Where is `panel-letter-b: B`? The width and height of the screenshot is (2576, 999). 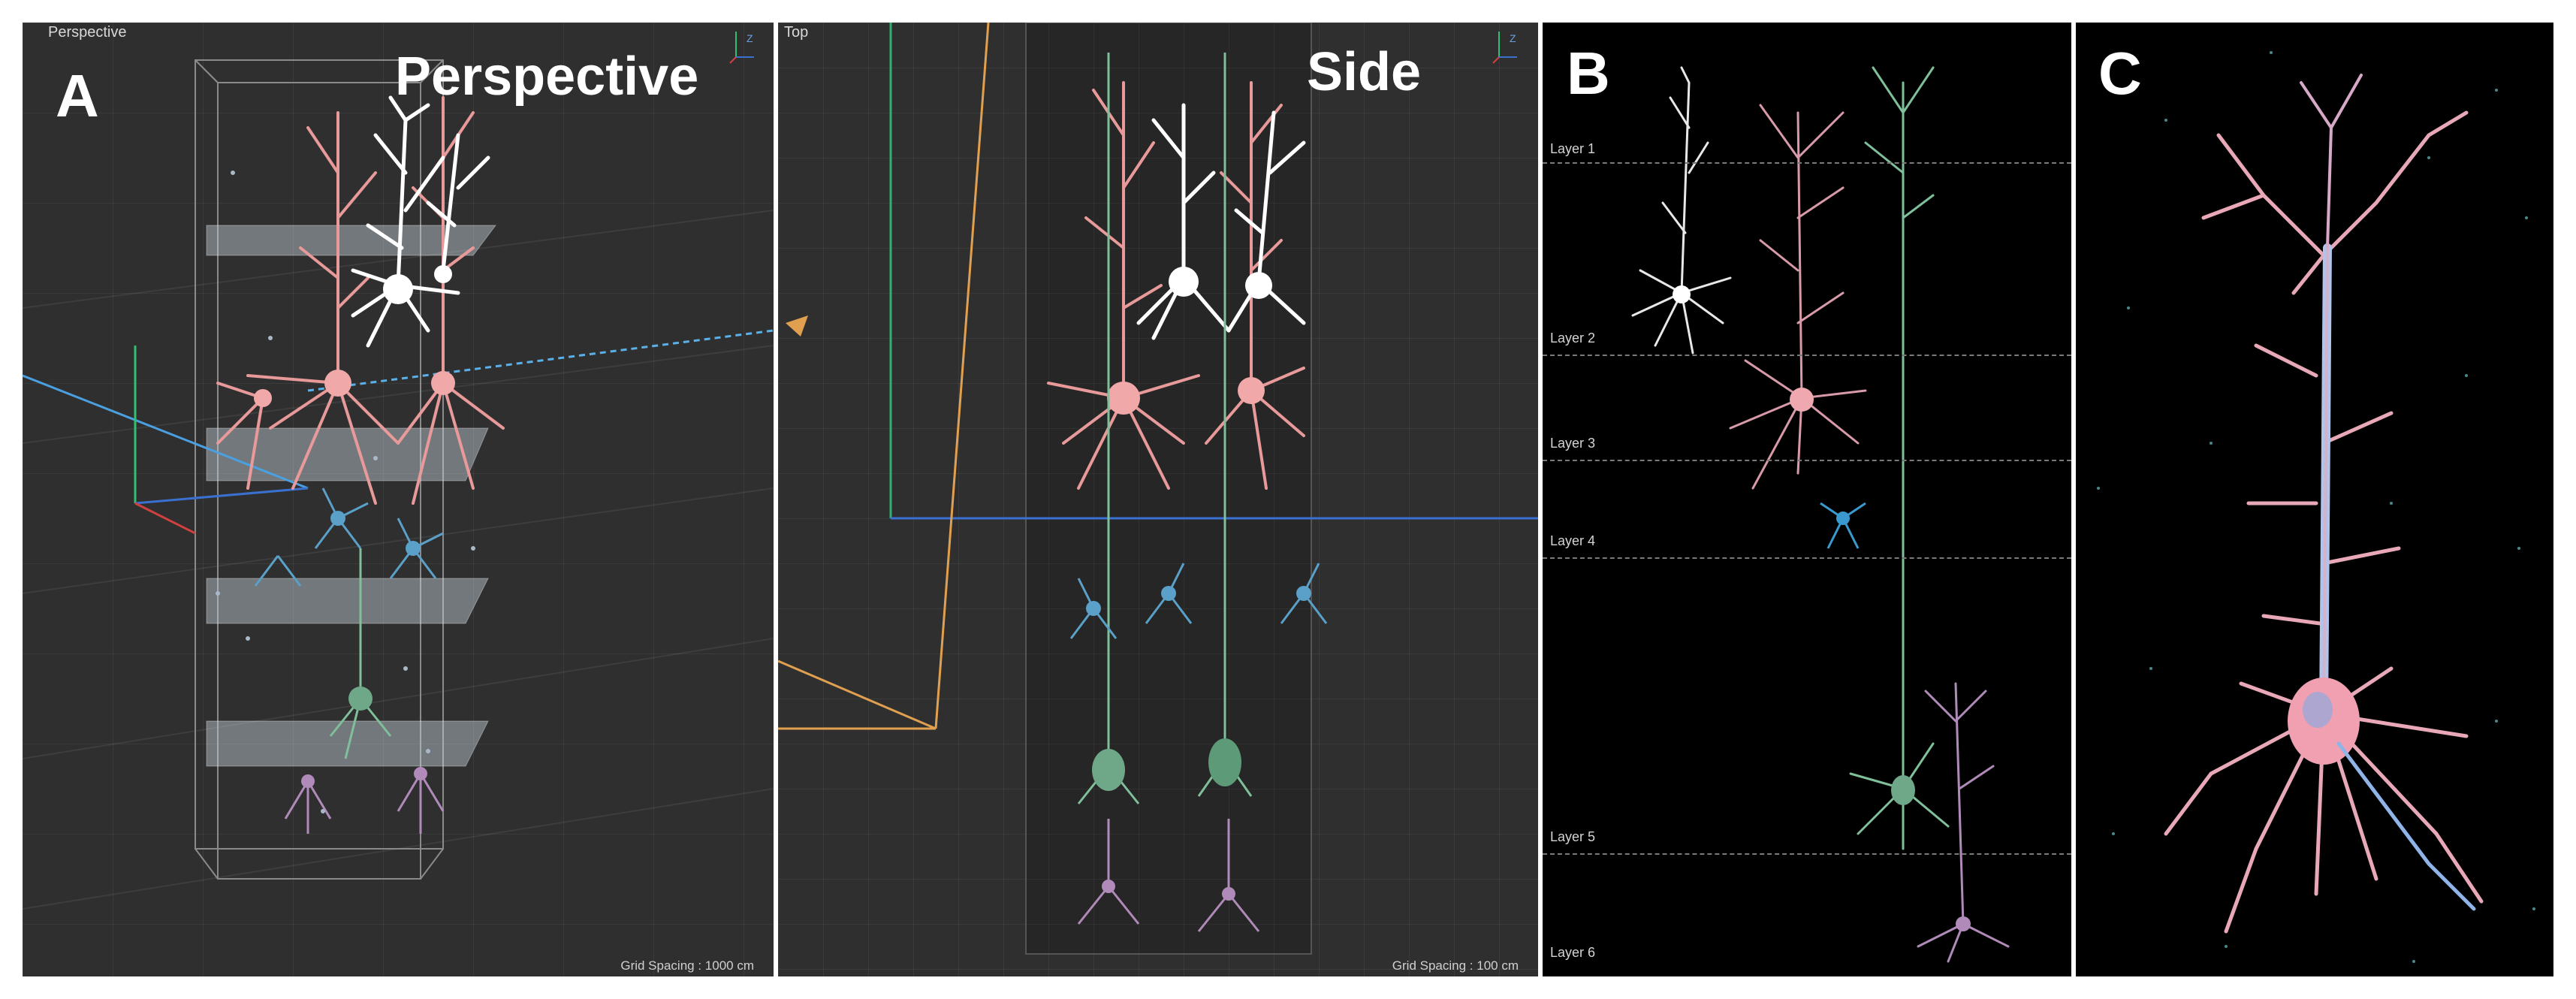 panel-letter-b: B is located at coordinates (1588, 73).